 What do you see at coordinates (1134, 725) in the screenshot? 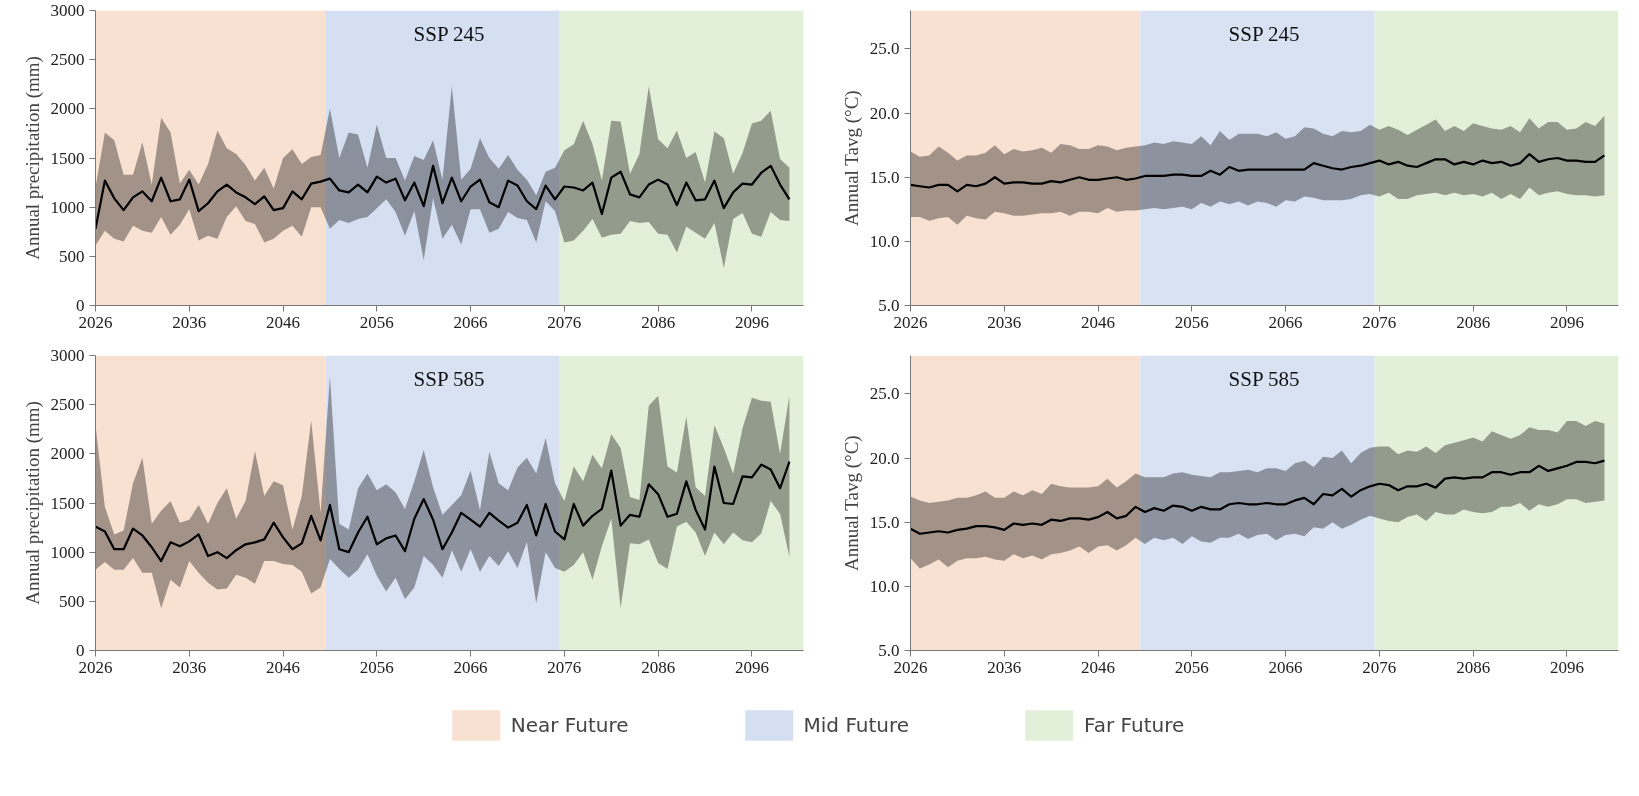
I see `legend-label: Far Future` at bounding box center [1134, 725].